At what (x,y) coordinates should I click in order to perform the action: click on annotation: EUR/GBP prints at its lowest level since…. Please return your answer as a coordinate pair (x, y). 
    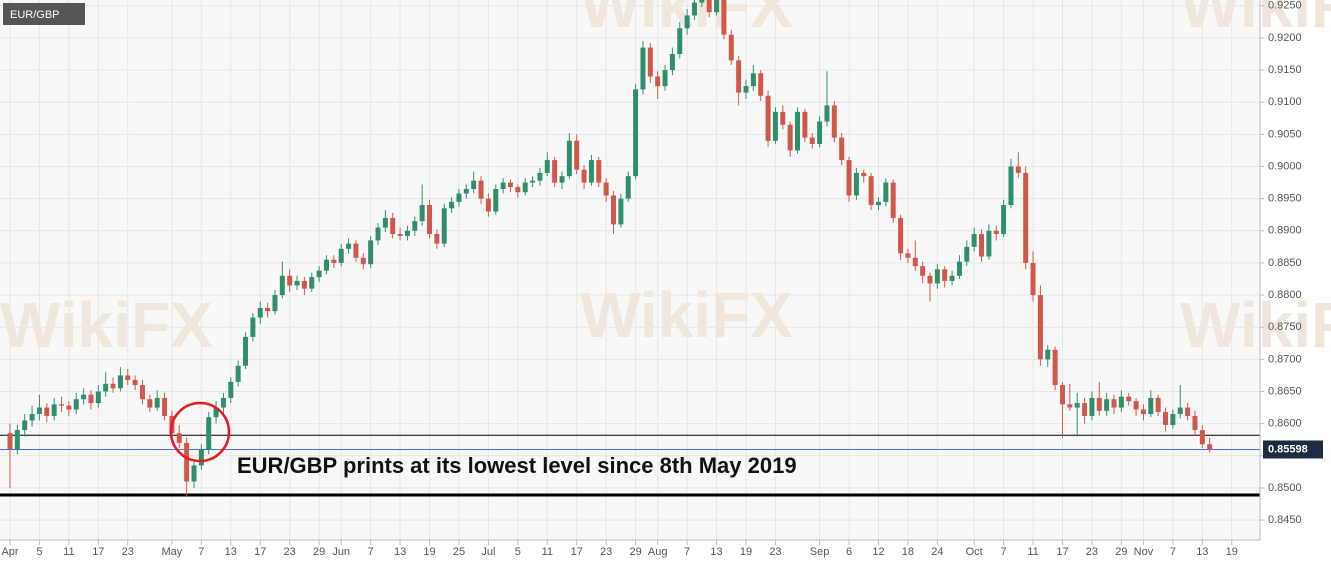
    Looking at the image, I should click on (517, 465).